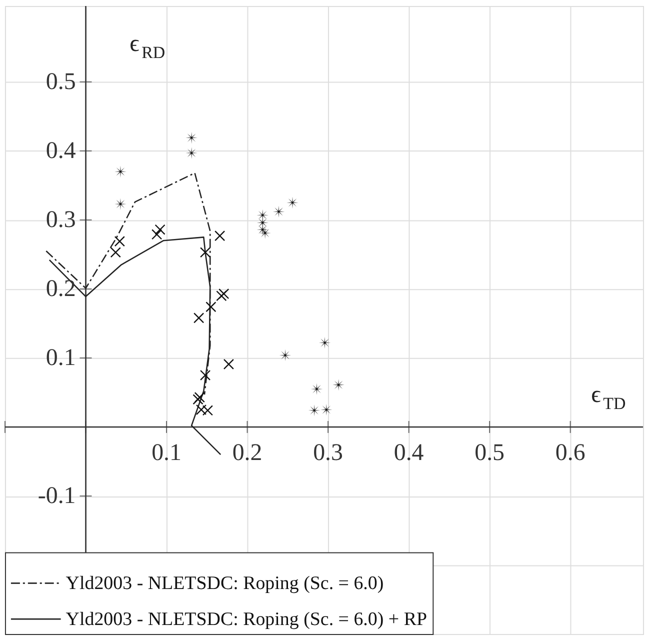 Image resolution: width=648 pixels, height=638 pixels. Describe the element at coordinates (489, 453) in the screenshot. I see `x-tick-label: 0.5` at that location.